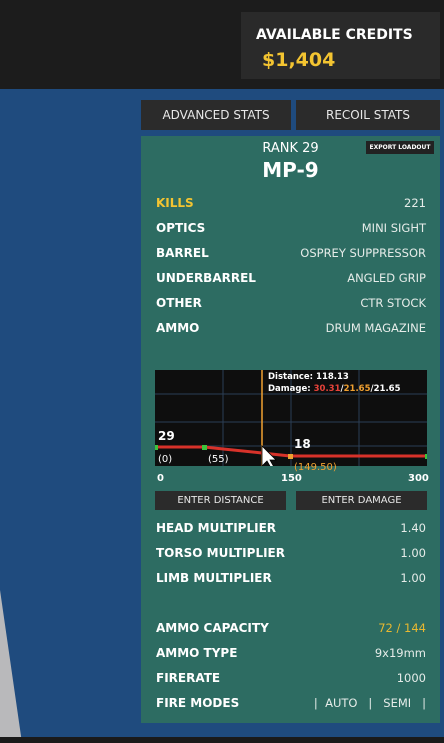  I want to click on stat-value: 72 / 144, so click(402, 628).